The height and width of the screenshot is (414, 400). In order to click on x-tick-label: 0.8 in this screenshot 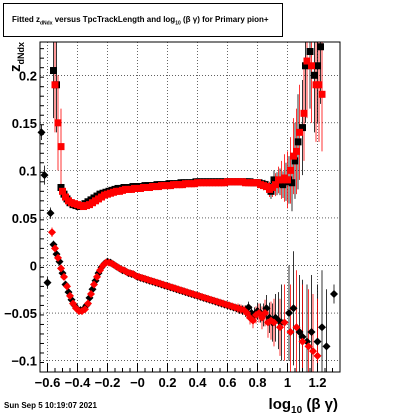, I will do `click(257, 382)`.